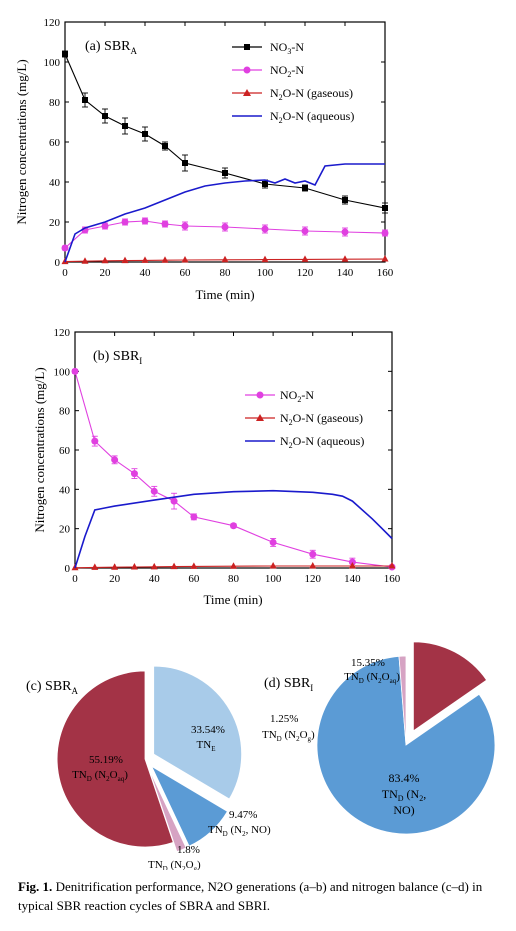 Image resolution: width=516 pixels, height=931 pixels. I want to click on slice-value-label: 1.25%, so click(284, 719).